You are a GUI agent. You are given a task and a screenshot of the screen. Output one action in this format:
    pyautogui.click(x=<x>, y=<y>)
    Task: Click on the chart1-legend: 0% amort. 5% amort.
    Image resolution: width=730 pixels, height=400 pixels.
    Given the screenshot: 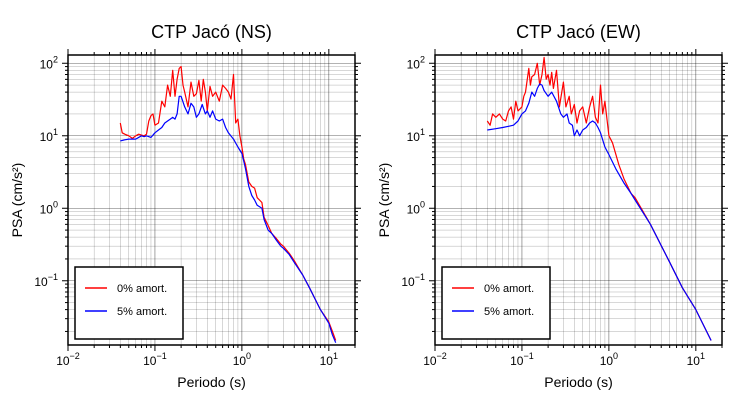 What is the action you would take?
    pyautogui.click(x=496, y=303)
    